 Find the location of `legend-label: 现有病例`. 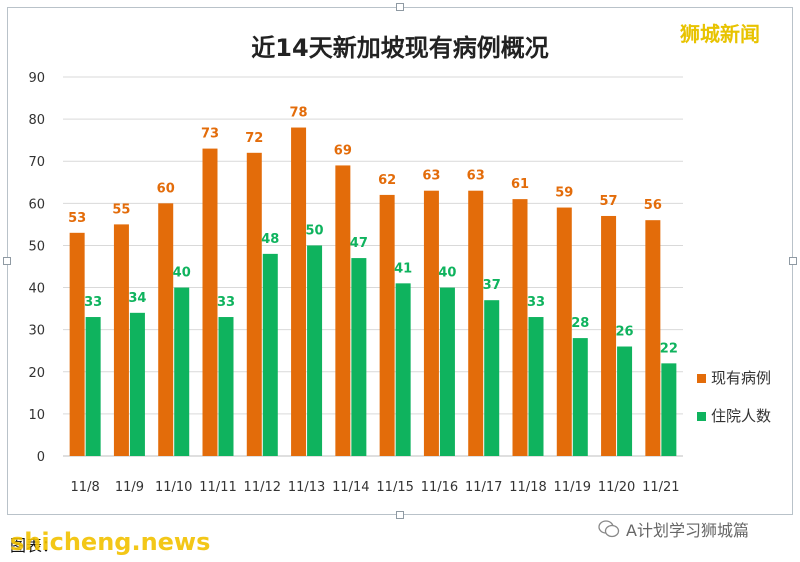

legend-label: 现有病例 is located at coordinates (741, 378).